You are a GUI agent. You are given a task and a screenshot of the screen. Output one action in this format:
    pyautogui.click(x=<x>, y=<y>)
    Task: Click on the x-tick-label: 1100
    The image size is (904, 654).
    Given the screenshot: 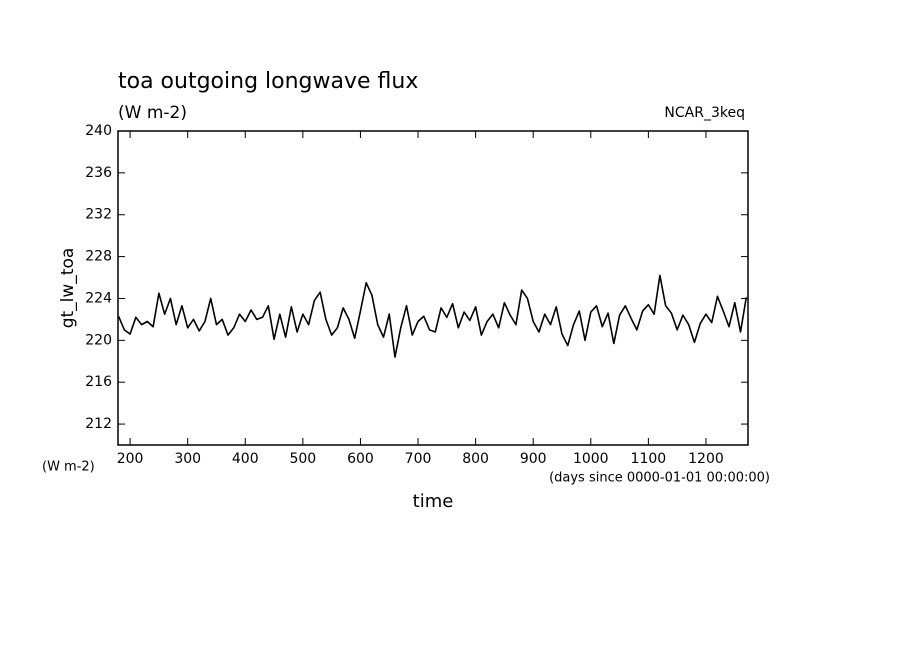 What is the action you would take?
    pyautogui.click(x=649, y=459)
    